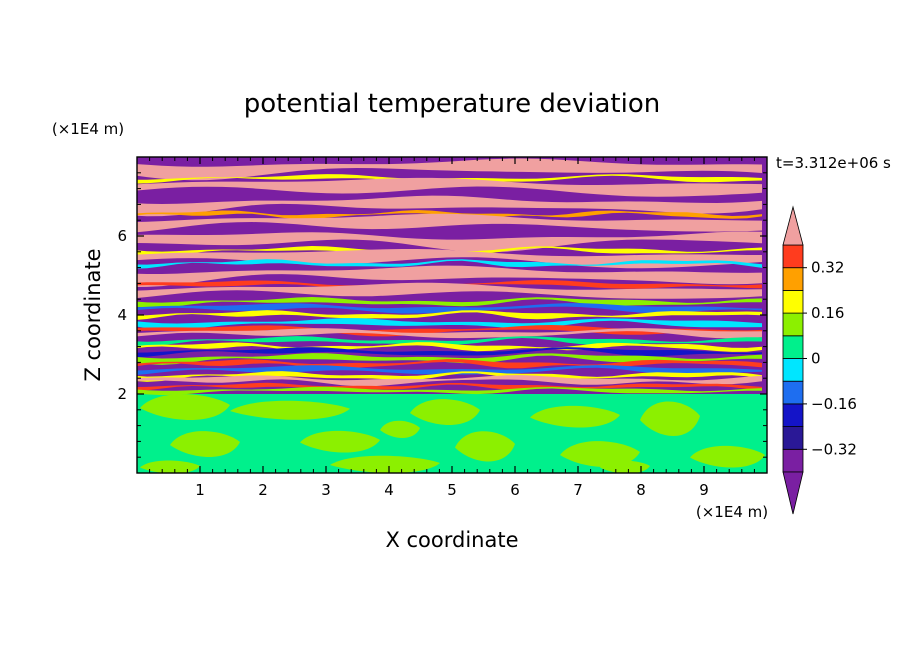 Image resolution: width=904 pixels, height=654 pixels. What do you see at coordinates (816, 359) in the screenshot?
I see `colorbar-tick-label: 0` at bounding box center [816, 359].